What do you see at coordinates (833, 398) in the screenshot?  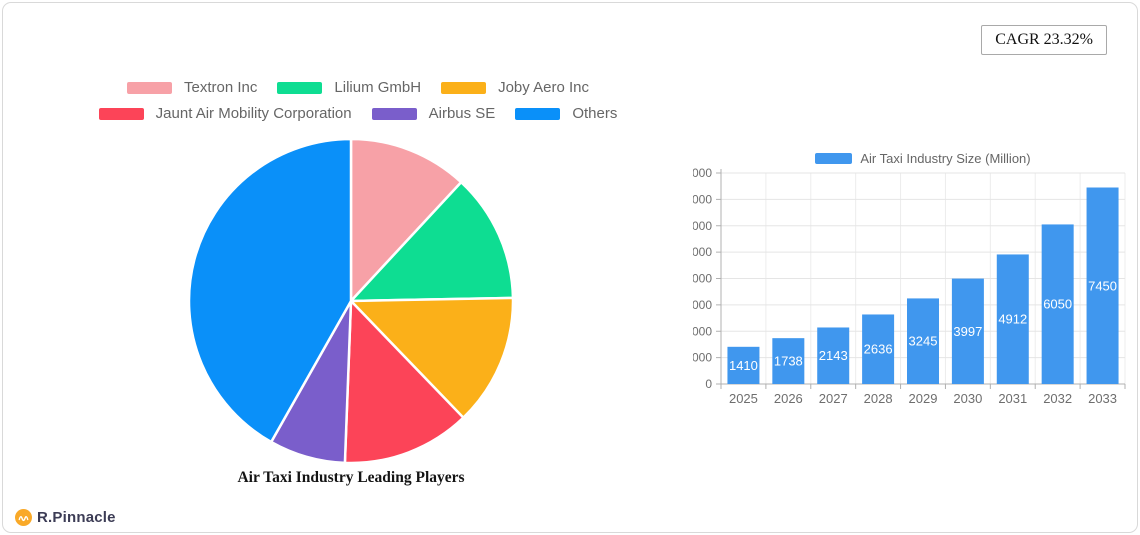 I see `x-axis-label: 2027` at bounding box center [833, 398].